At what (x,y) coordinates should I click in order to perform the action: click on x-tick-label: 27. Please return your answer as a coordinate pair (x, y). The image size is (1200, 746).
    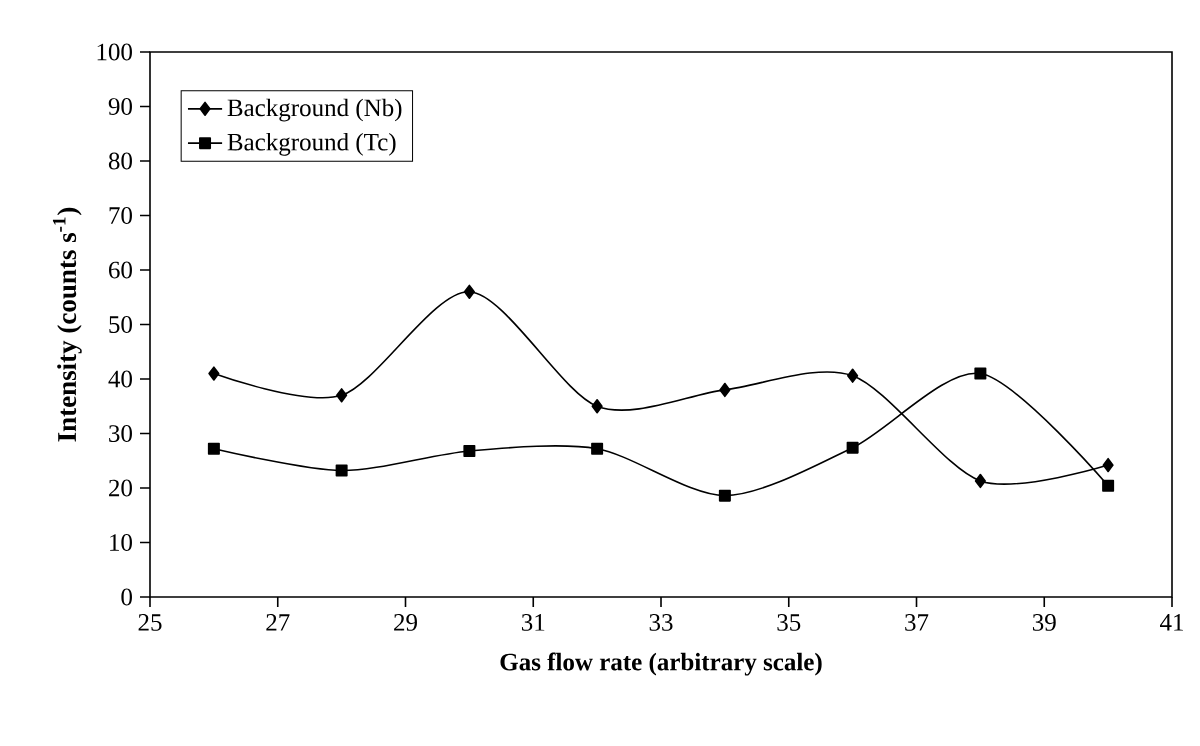
    Looking at the image, I should click on (278, 622).